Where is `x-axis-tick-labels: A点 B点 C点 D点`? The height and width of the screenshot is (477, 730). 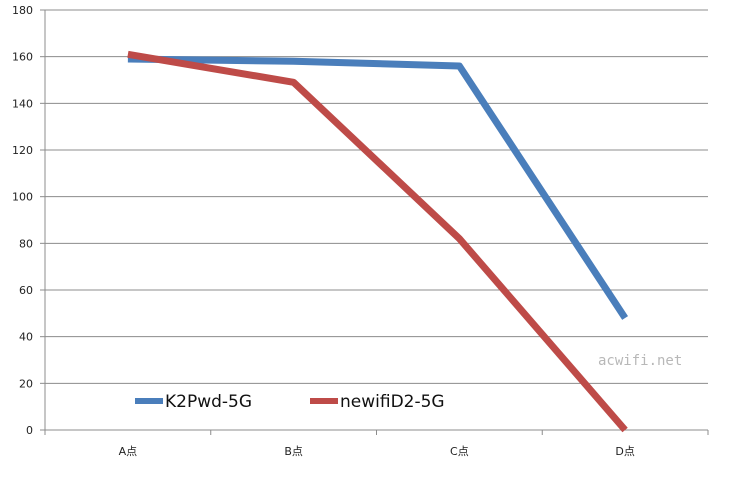 x-axis-tick-labels: A点 B点 C点 D点 is located at coordinates (377, 451).